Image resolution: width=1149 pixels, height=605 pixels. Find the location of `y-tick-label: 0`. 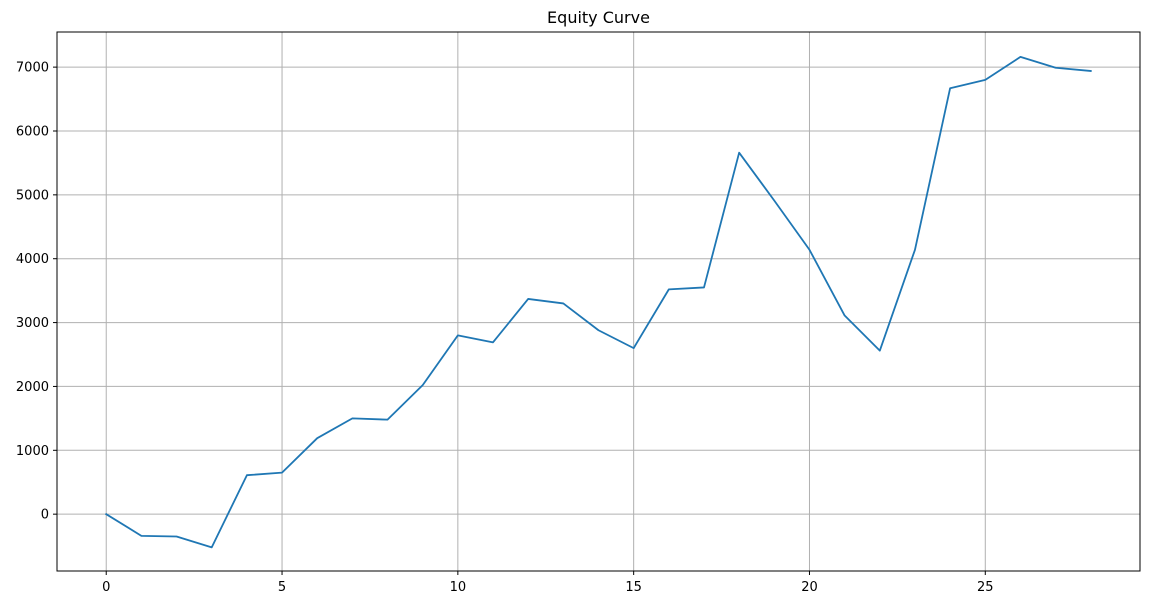

y-tick-label: 0 is located at coordinates (45, 515).